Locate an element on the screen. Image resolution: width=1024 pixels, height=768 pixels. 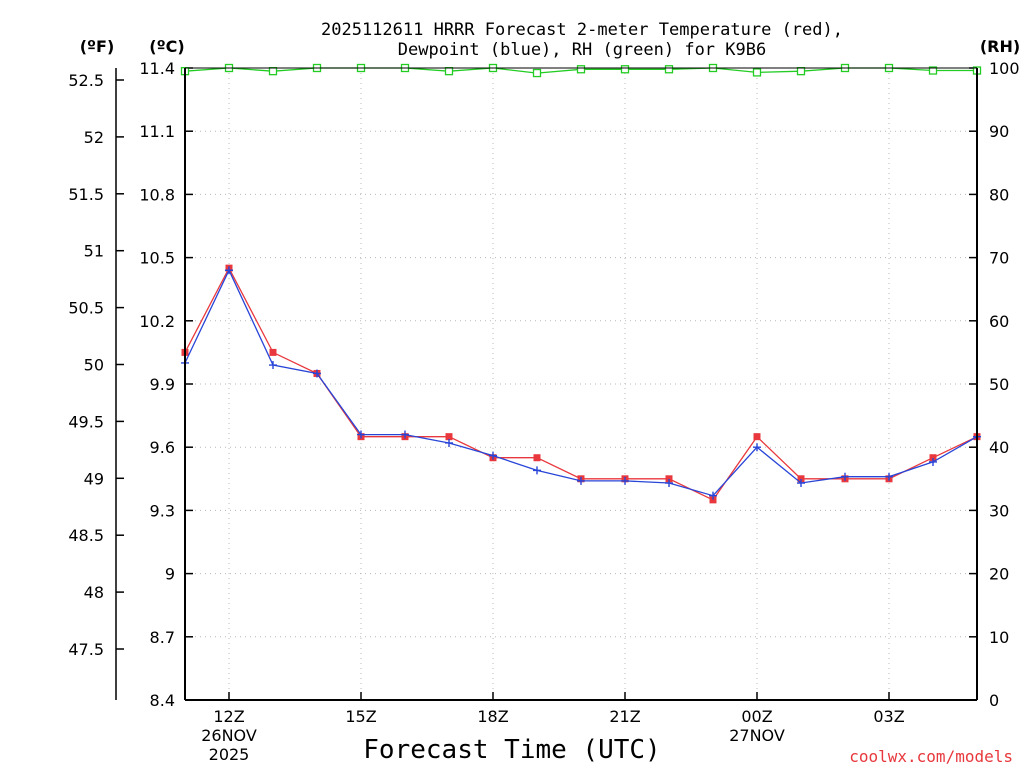
celsius-ticks: 11.4 11.1 10.8 10.5 10.2 9.9 9.6 9.3 9 8.7 8.4 is located at coordinates (166, 384).